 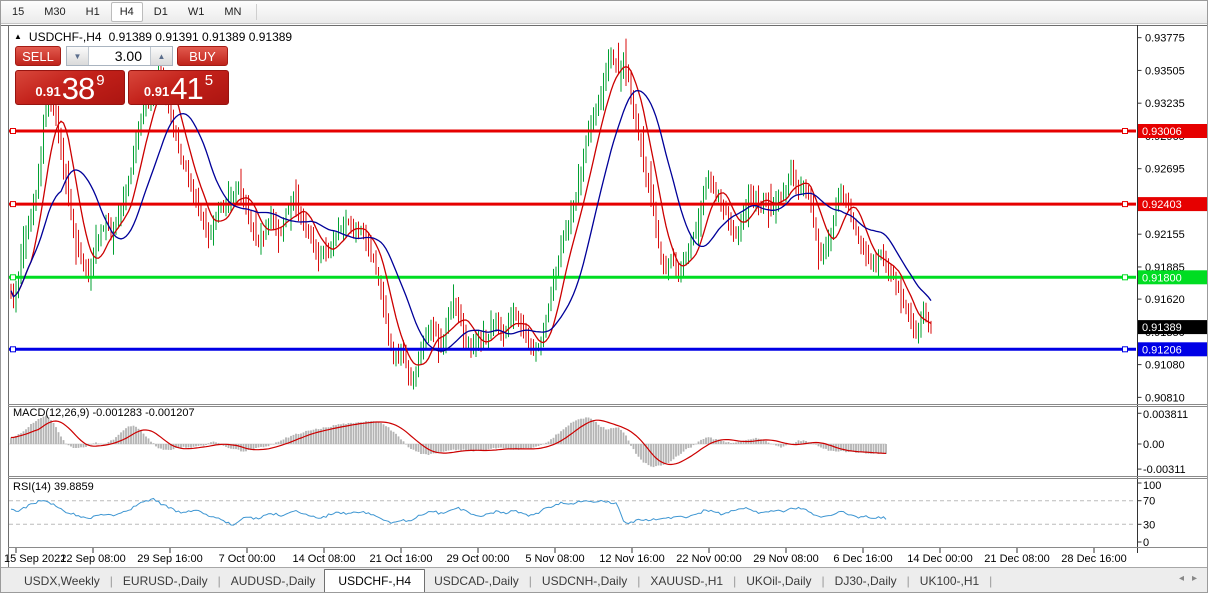 What do you see at coordinates (375, 580) in the screenshot?
I see `chart-tab-usdchf-h4: USDCHF-,H4` at bounding box center [375, 580].